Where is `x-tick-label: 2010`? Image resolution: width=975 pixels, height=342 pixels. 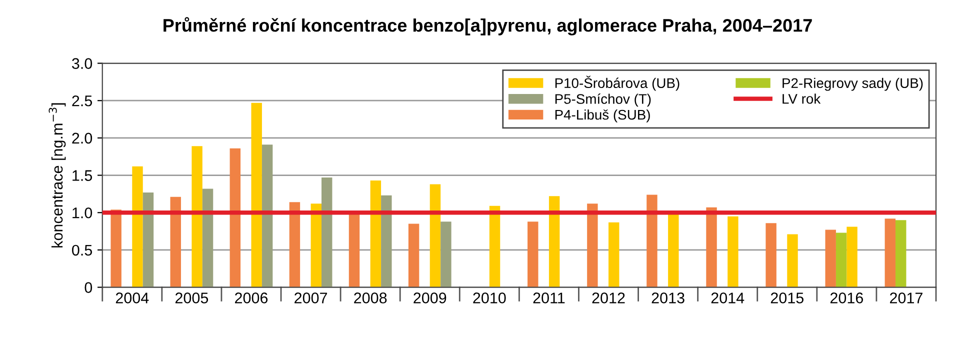
x-tick-label: 2010 is located at coordinates (489, 298).